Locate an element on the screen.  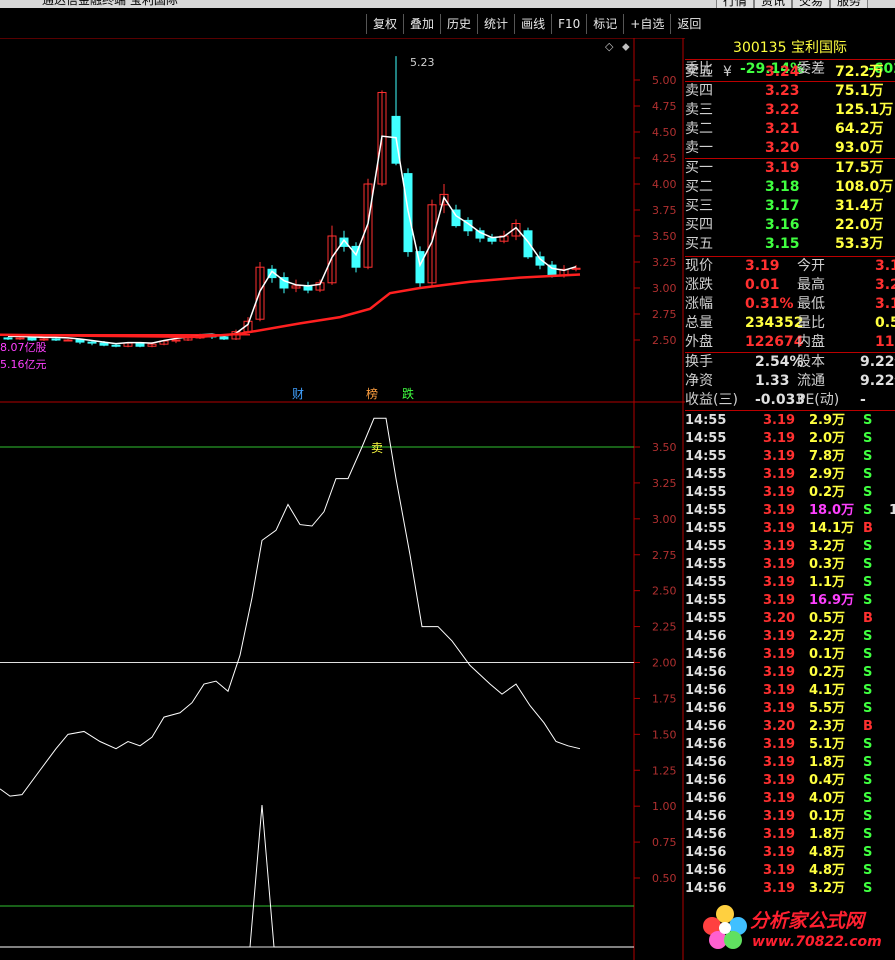
sell-row: 卖四 3.23 75.1万 is located at coordinates (790, 91).